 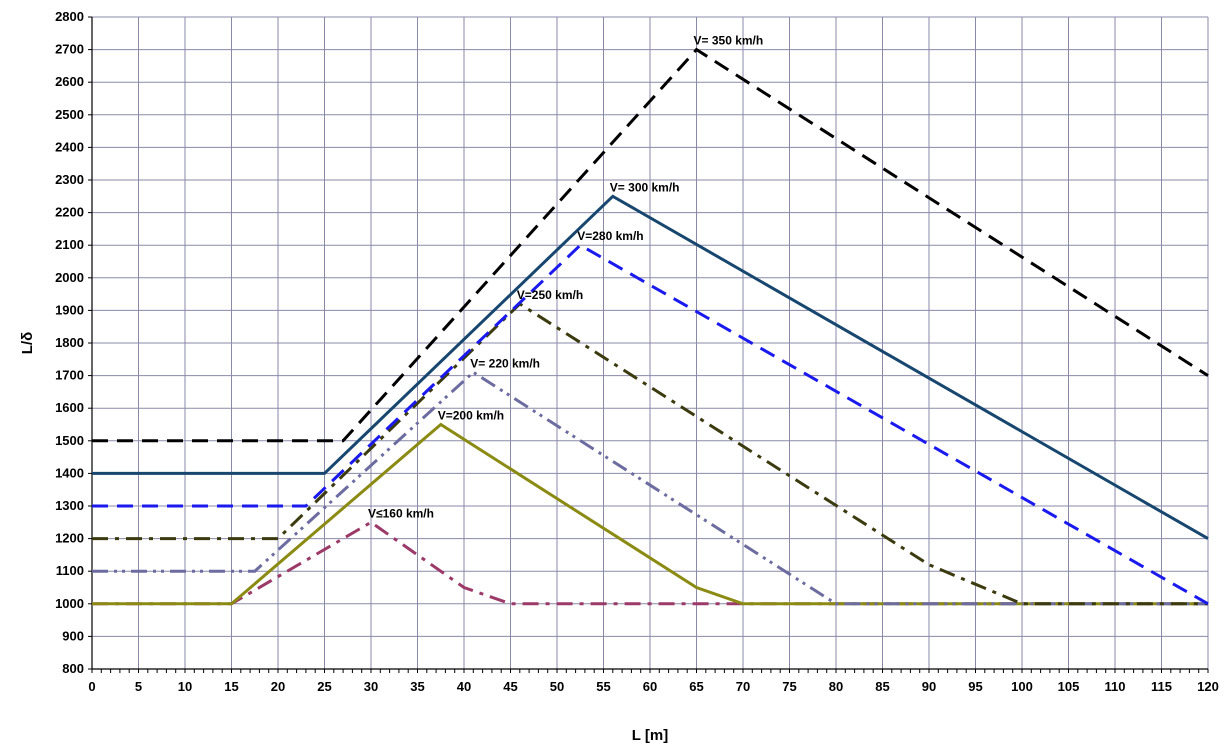 I want to click on x-axis-title: L [m], so click(x=650, y=735).